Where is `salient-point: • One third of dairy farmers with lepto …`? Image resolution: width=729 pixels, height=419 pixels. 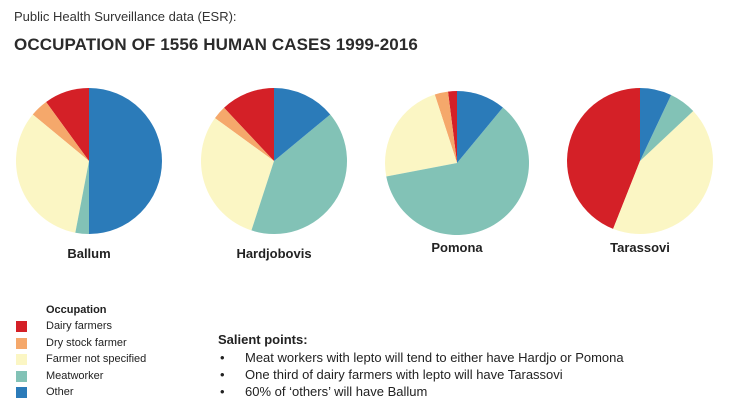
salient-point: • One third of dairy farmers with lepto … is located at coordinates (421, 374).